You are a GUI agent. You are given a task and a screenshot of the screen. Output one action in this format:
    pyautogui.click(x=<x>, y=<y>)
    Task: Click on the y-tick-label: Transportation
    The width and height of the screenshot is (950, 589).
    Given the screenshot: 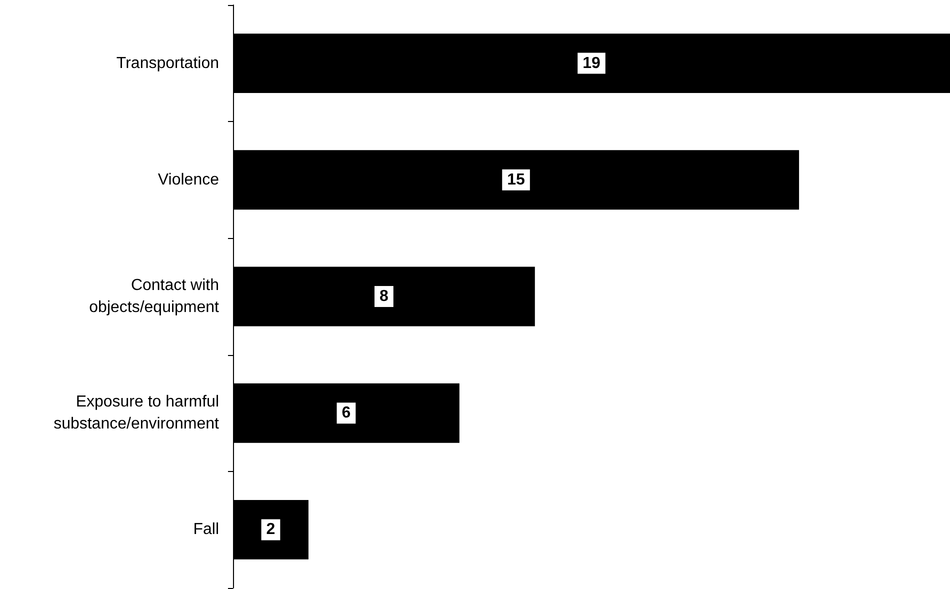 What is the action you would take?
    pyautogui.click(x=167, y=63)
    